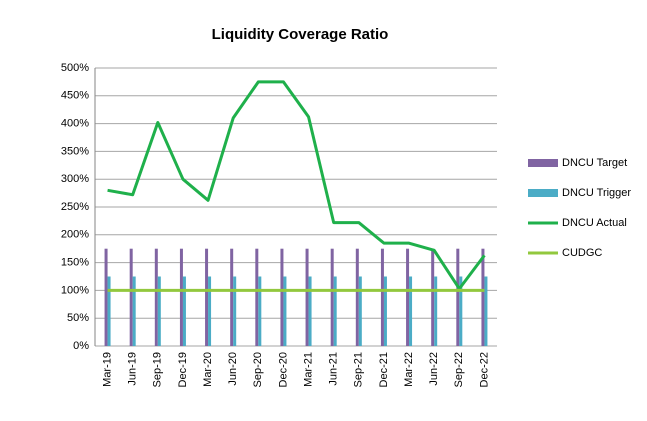 This screenshot has width=647, height=421. What do you see at coordinates (183, 369) in the screenshot?
I see `x-tick-label: Dec-19` at bounding box center [183, 369].